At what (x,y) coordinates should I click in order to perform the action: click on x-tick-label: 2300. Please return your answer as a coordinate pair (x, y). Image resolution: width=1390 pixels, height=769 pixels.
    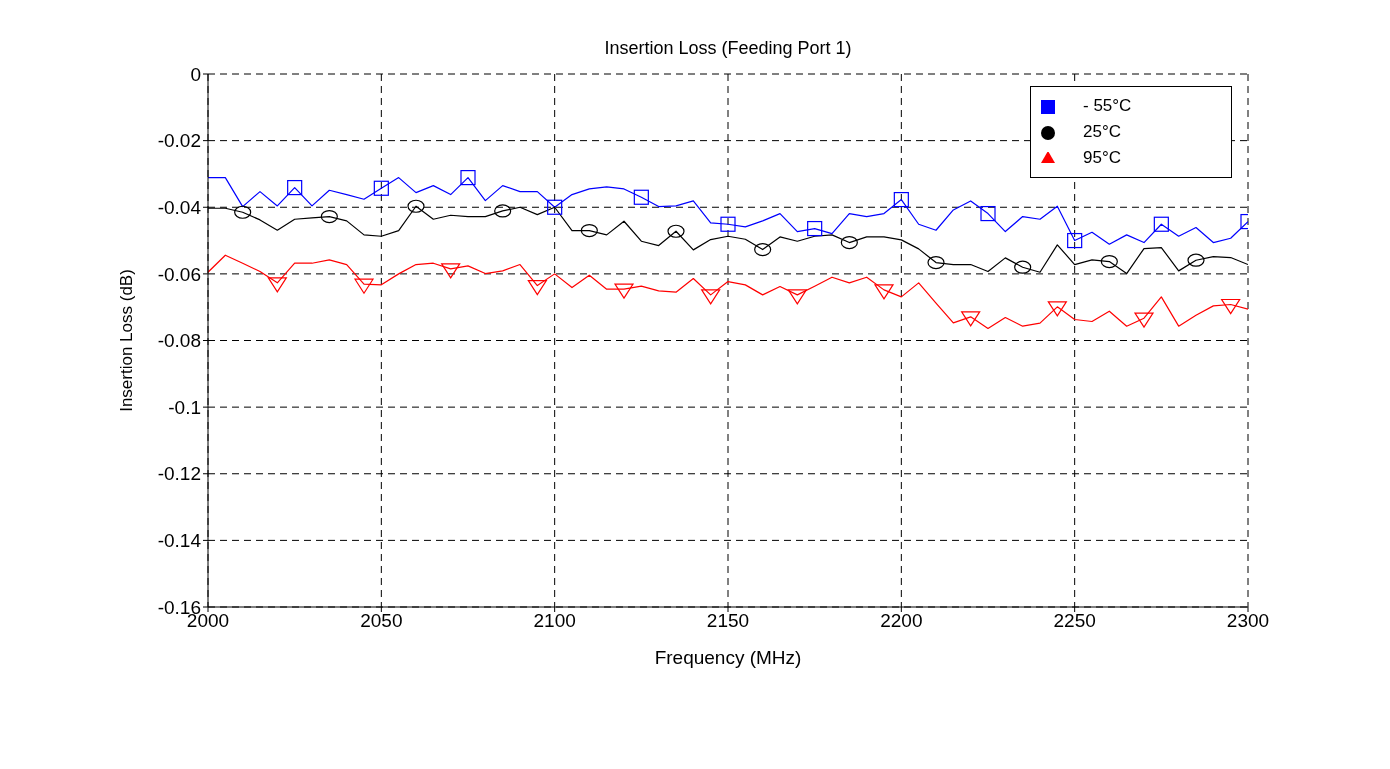
    Looking at the image, I should click on (1248, 621).